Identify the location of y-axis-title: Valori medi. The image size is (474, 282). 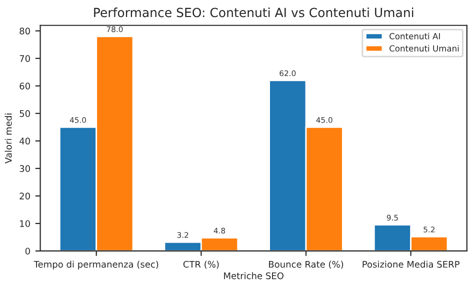
(8, 139).